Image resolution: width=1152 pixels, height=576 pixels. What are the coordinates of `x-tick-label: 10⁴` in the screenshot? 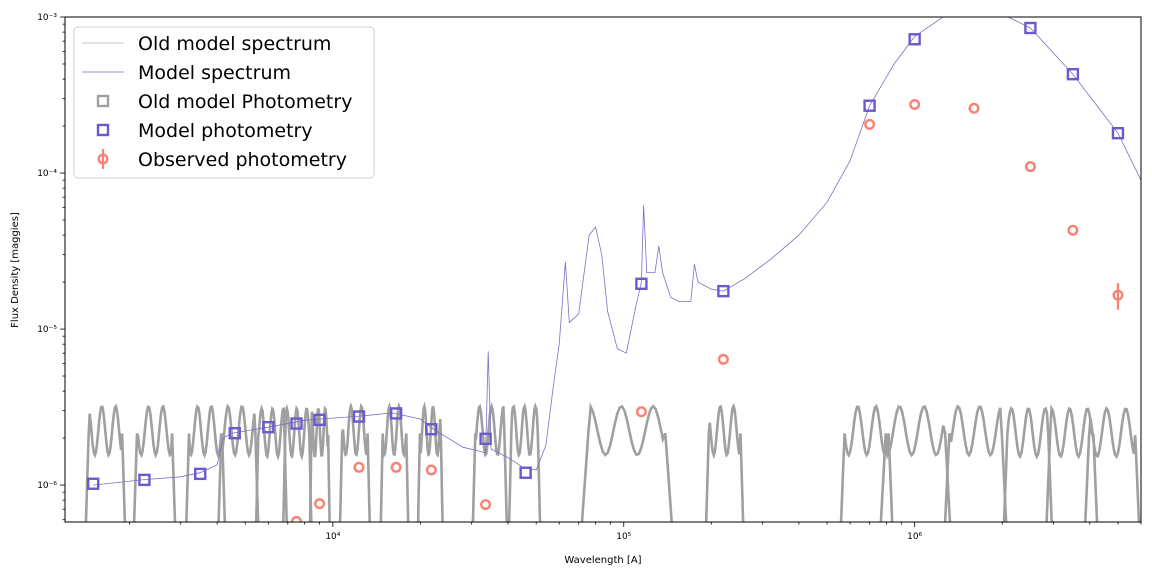 It's located at (332, 537).